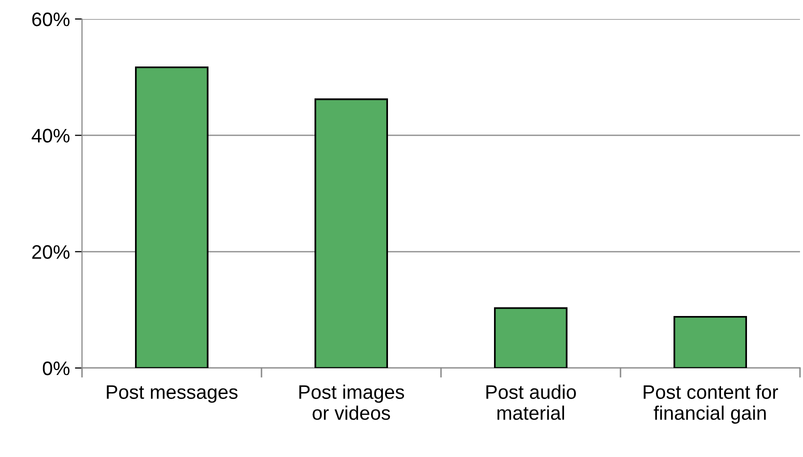 This screenshot has width=803, height=457. What do you see at coordinates (56, 368) in the screenshot?
I see `y-tick-label: 0%` at bounding box center [56, 368].